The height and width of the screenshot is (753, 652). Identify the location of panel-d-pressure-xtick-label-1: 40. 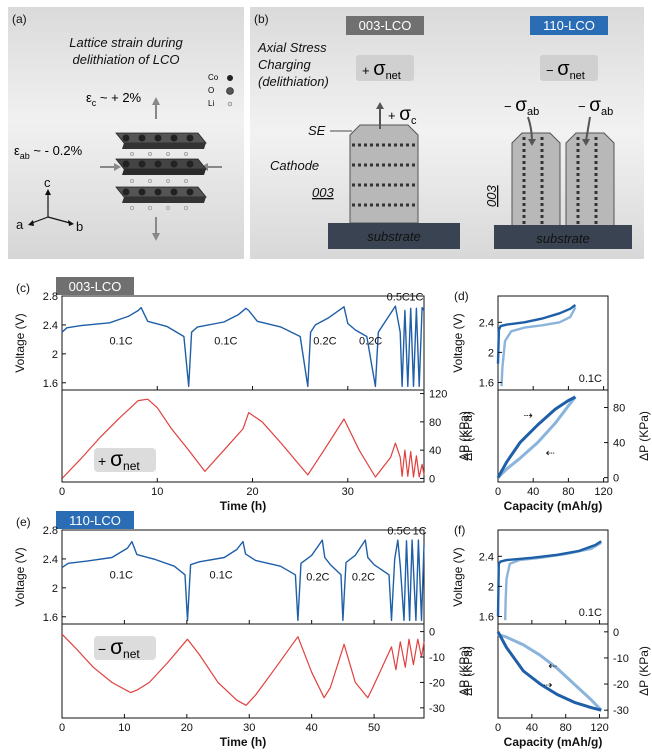
(533, 492).